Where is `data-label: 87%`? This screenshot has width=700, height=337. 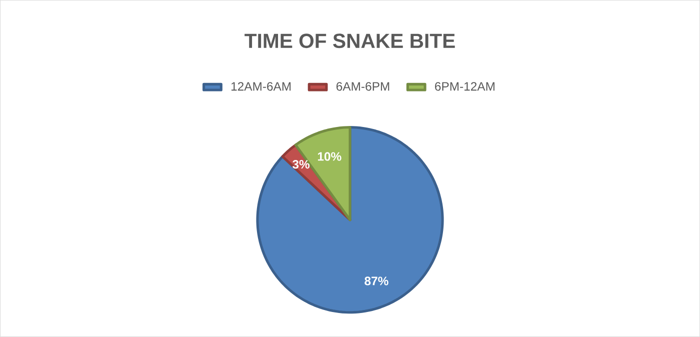
data-label: 87% is located at coordinates (376, 281).